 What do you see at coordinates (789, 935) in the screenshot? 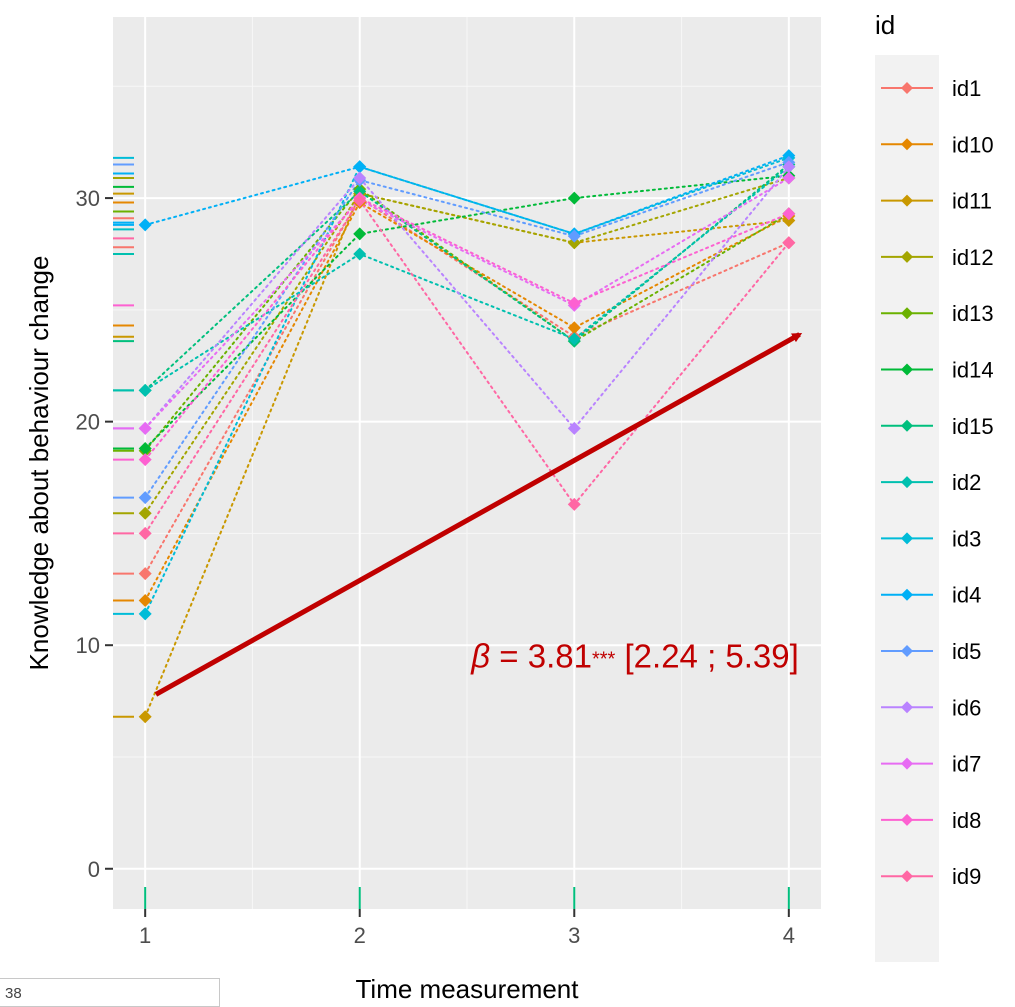
I see `x-tick-label: 4` at bounding box center [789, 935].